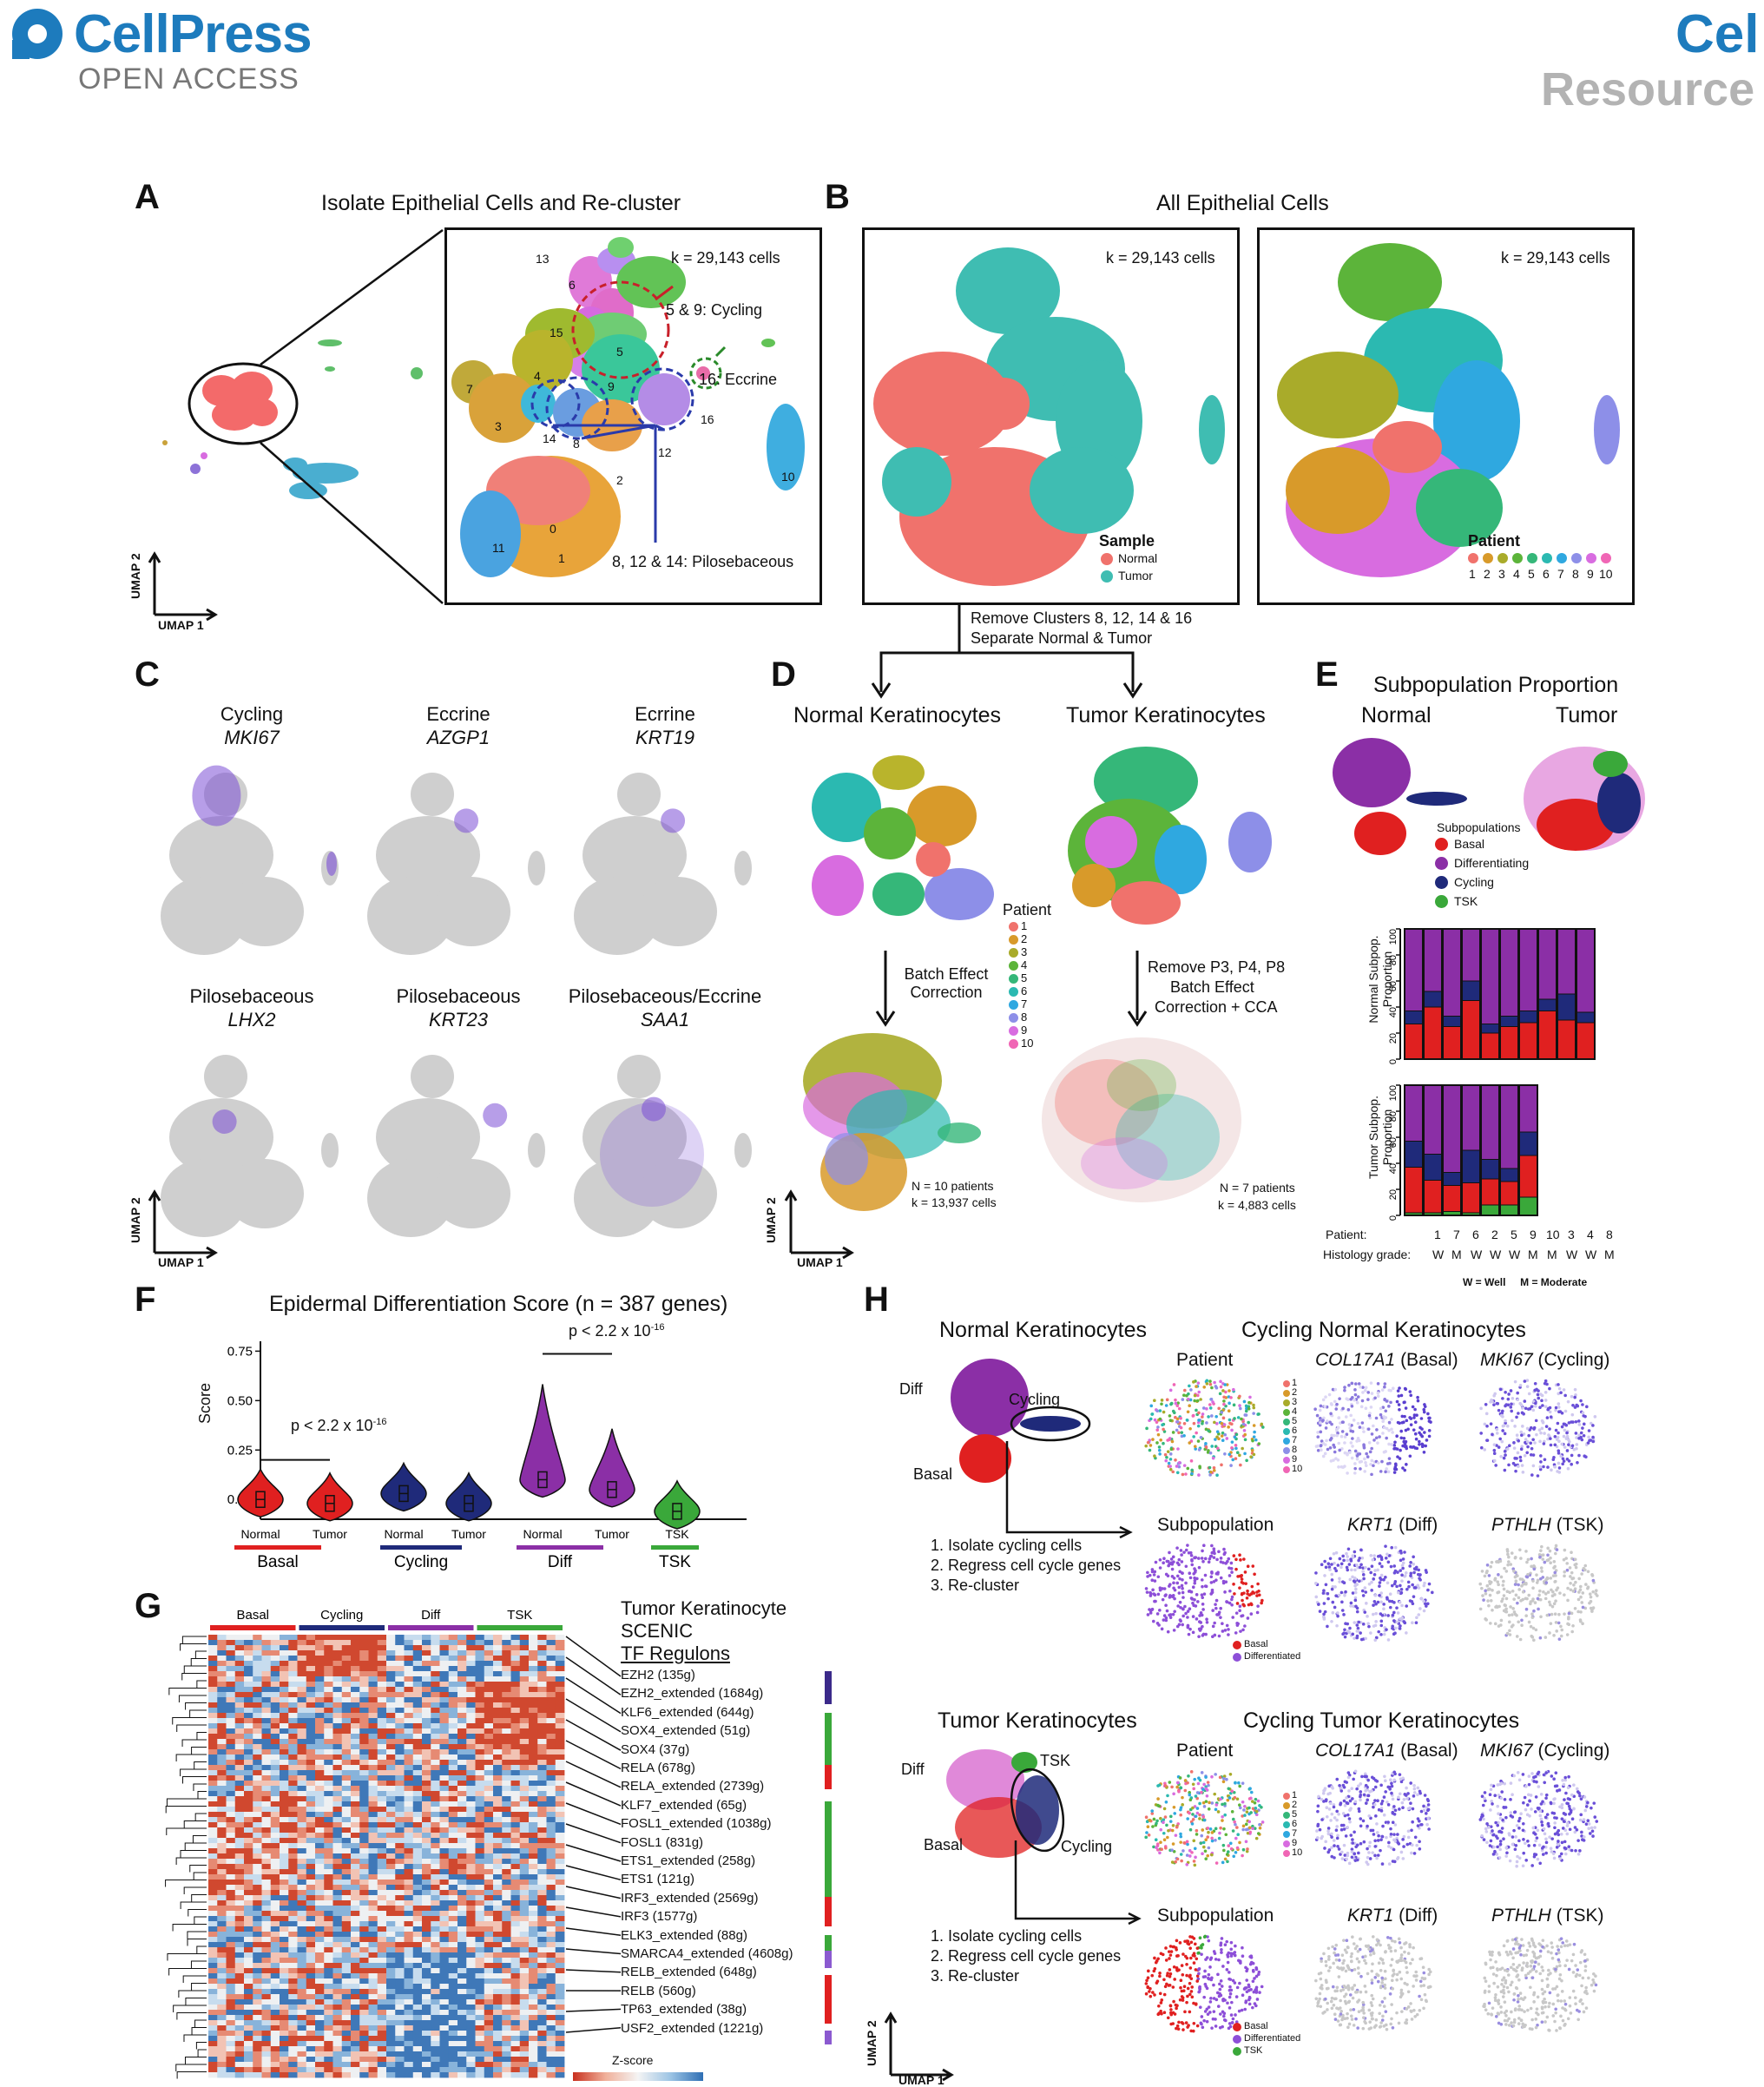  Describe the element at coordinates (611, 386) in the screenshot. I see `cluster-label: 9` at that location.